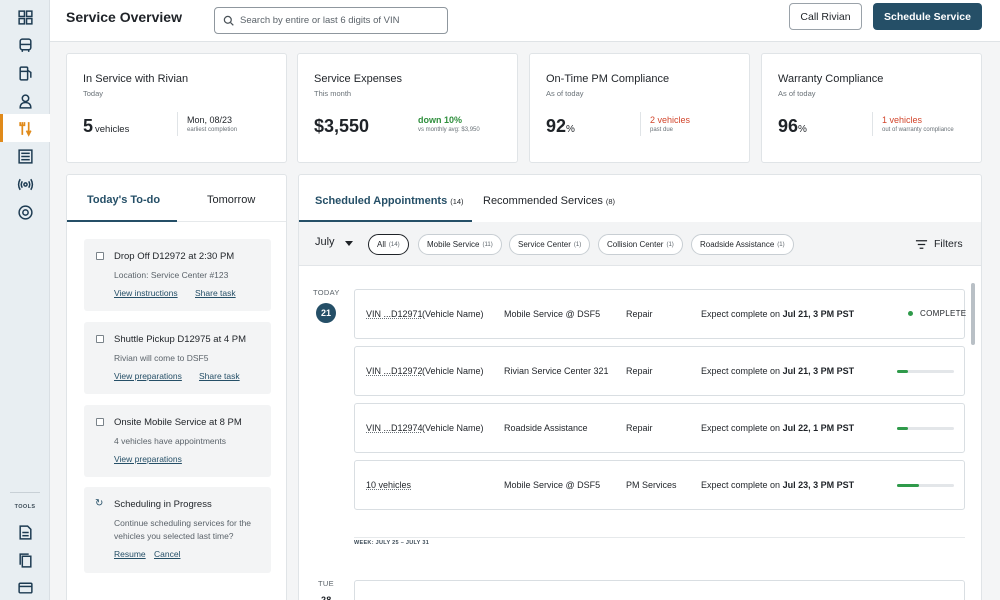 The width and height of the screenshot is (1000, 600). I want to click on next-day-number: 28, so click(326, 597).